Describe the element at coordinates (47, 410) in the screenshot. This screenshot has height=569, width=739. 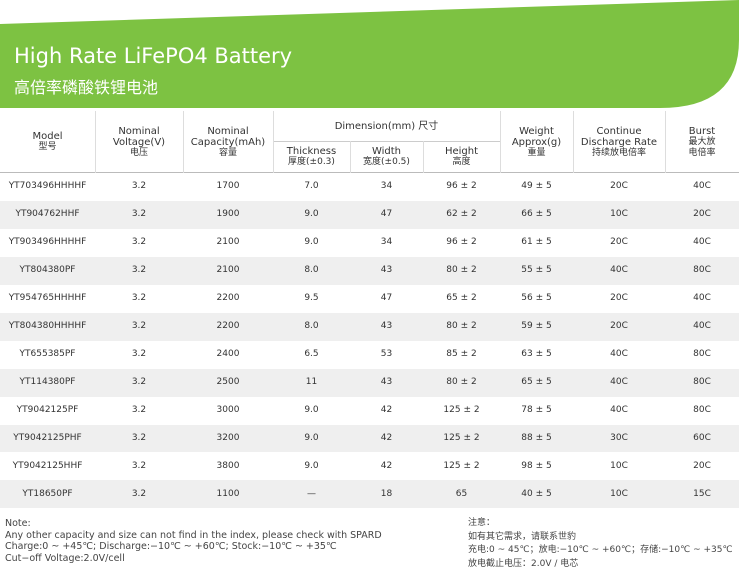
I see `table-cell: YT9042125PF` at that location.